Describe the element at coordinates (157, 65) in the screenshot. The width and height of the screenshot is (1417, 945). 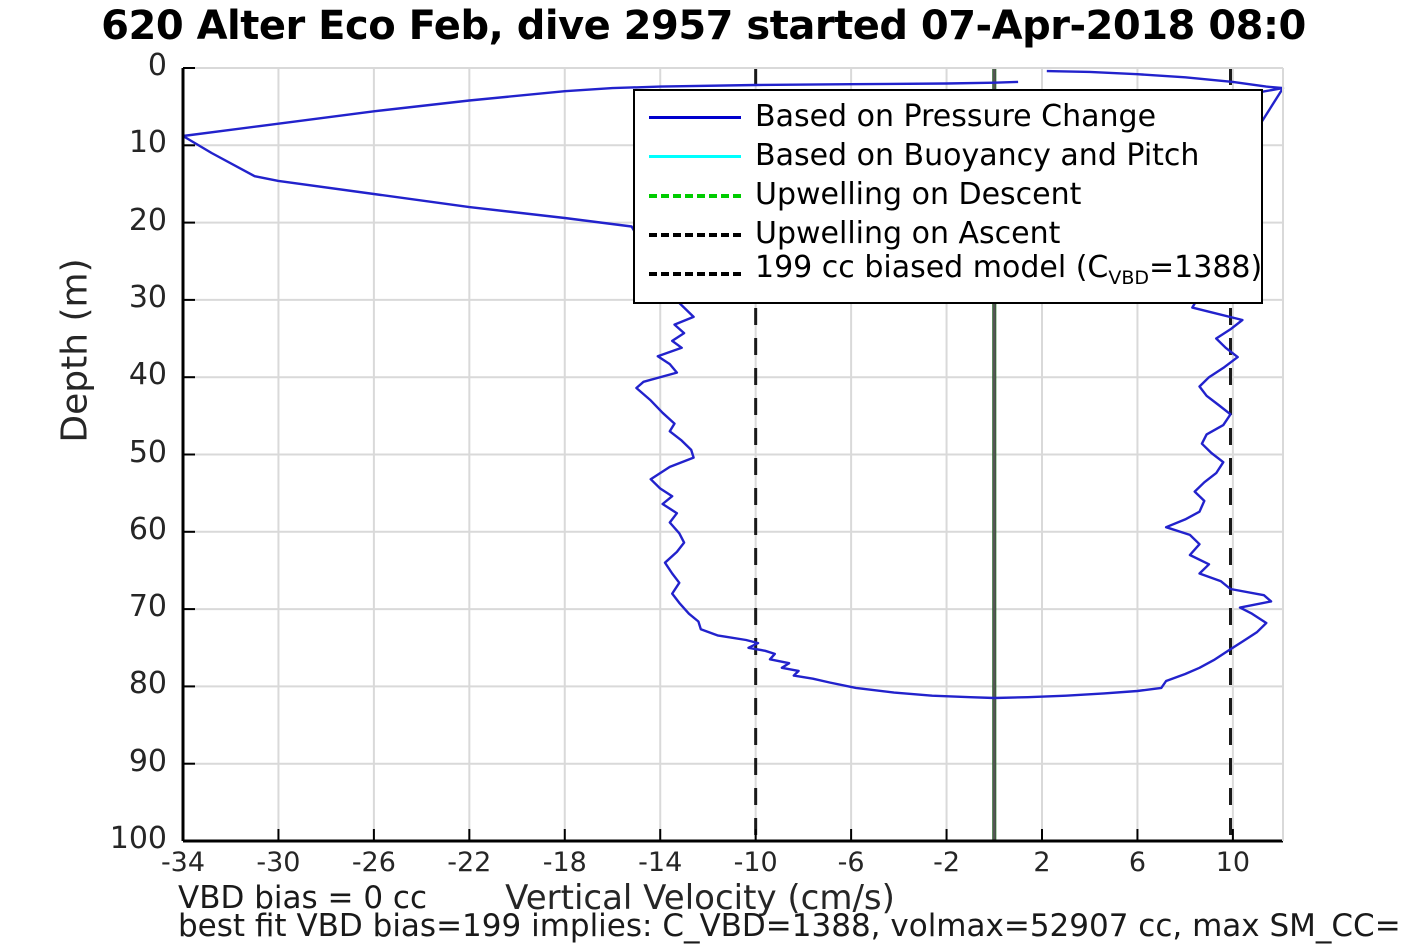
I see `y-tick-label: 0` at that location.